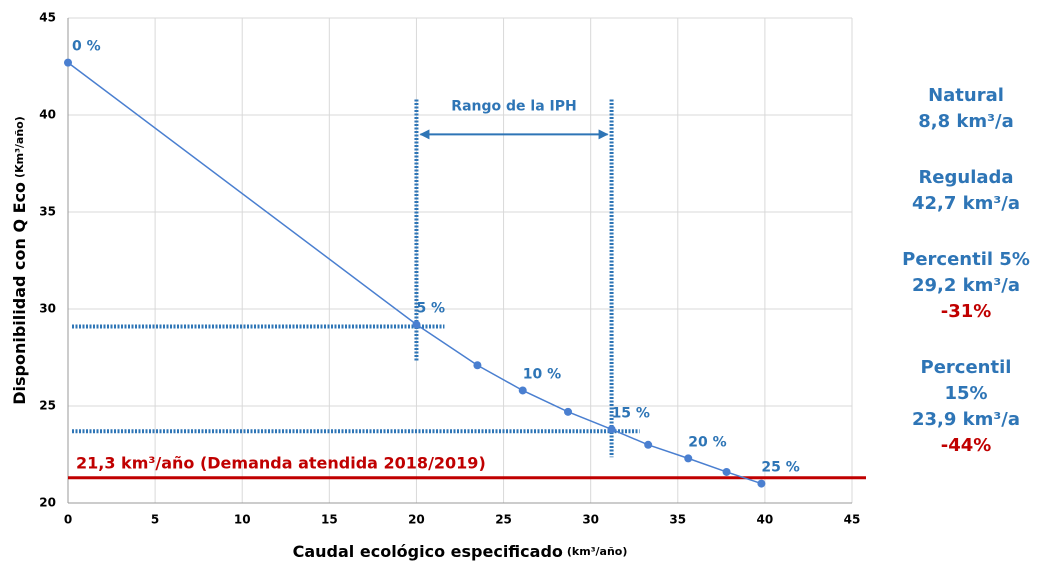 This screenshot has height=566, width=1060. I want to click on x-axis-label-unit: (km³/año), so click(597, 551).